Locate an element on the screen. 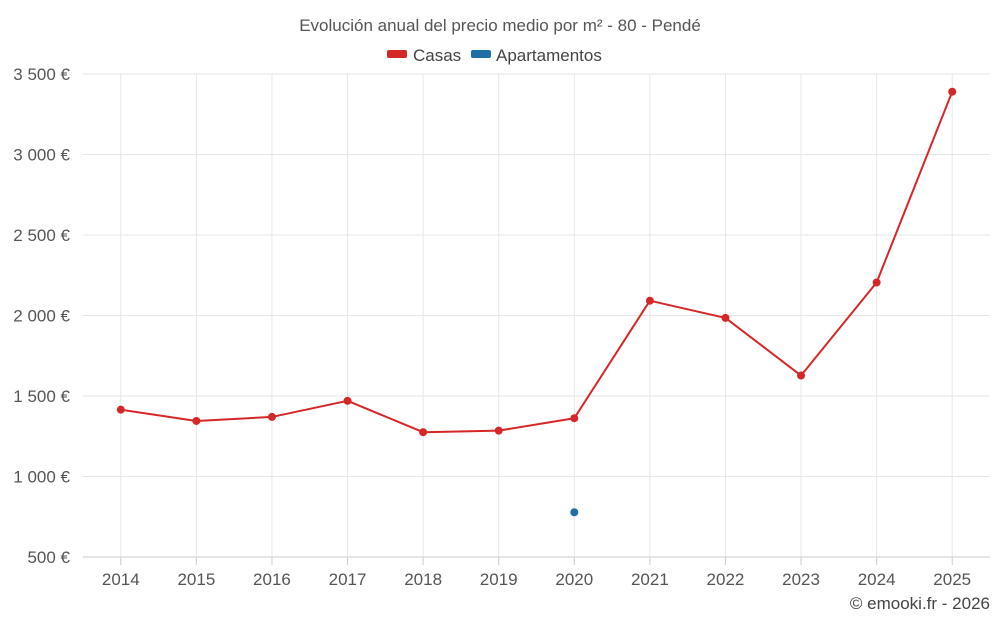 This screenshot has width=1000, height=625. legend: Casas Apartamentos is located at coordinates (494, 55).